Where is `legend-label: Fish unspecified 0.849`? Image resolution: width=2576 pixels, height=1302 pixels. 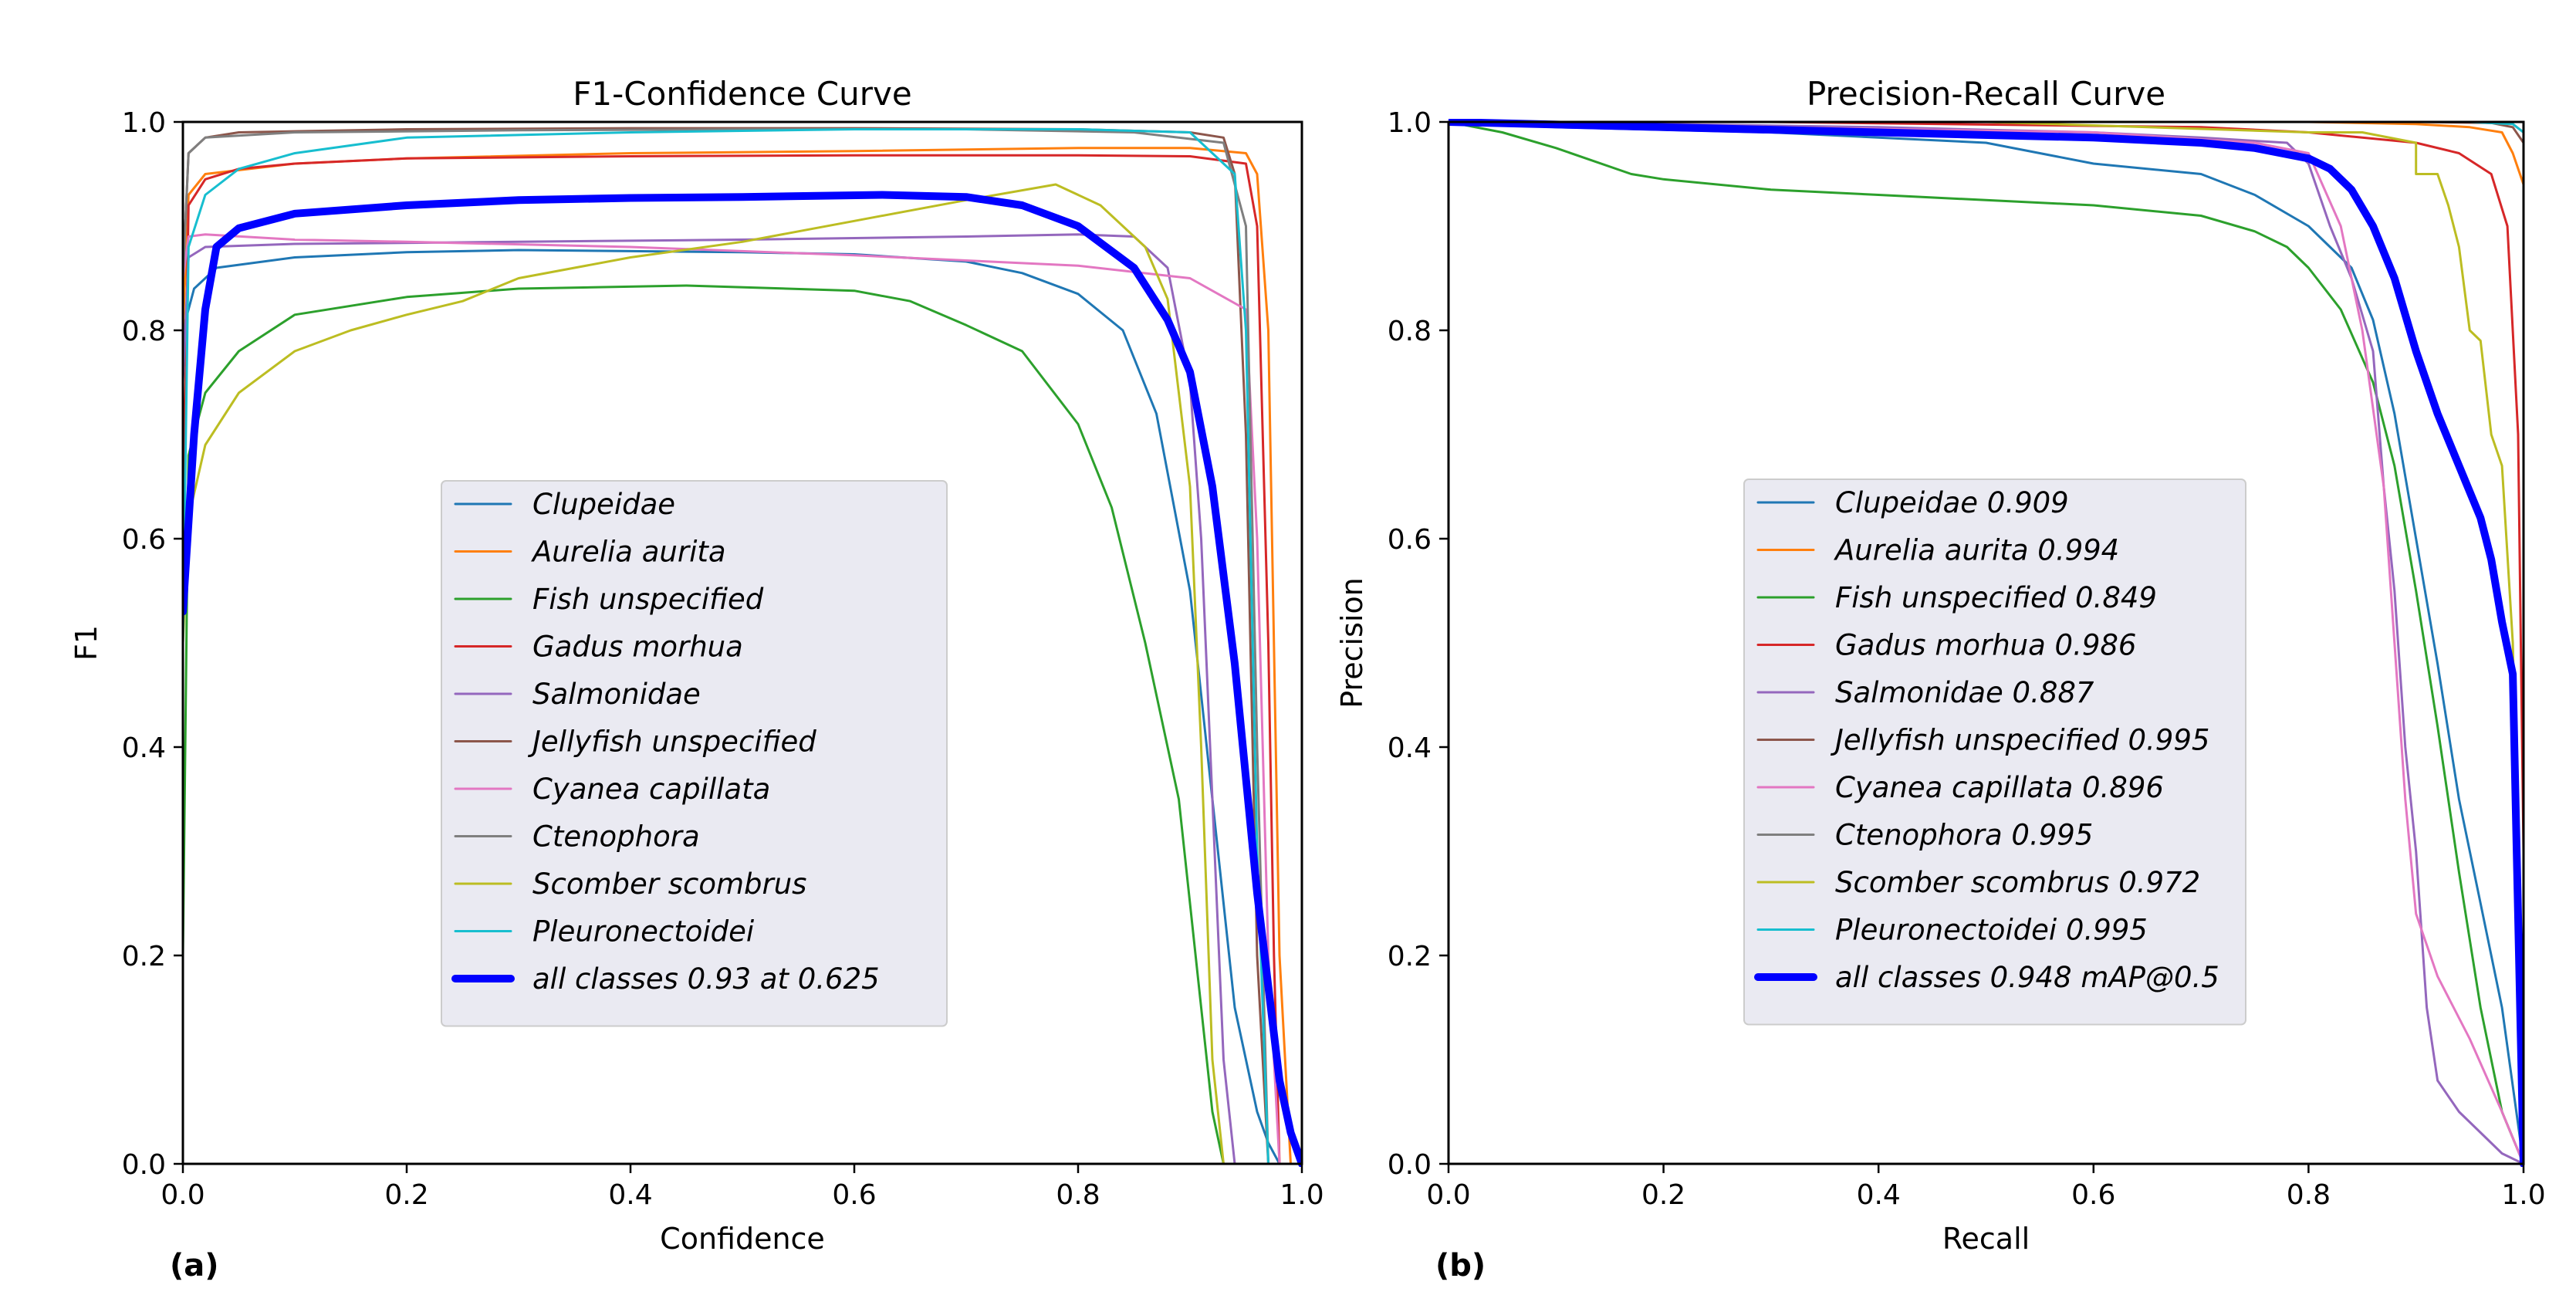
legend-label: Fish unspecified 0.849 is located at coordinates (1996, 597).